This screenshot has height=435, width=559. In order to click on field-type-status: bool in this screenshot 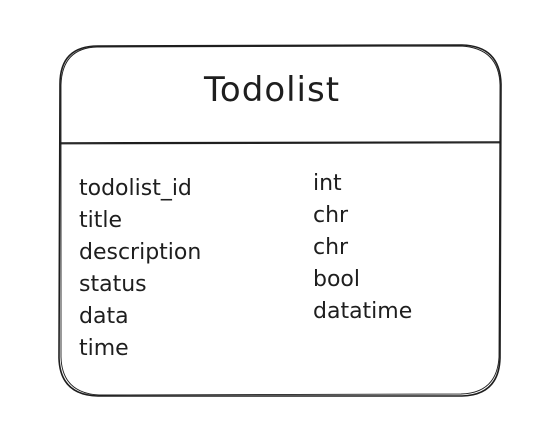, I will do `click(336, 279)`.